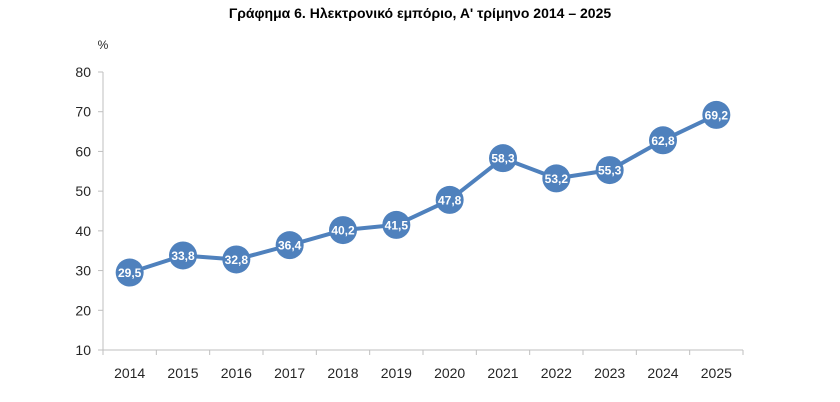 This screenshot has width=840, height=402. What do you see at coordinates (83, 112) in the screenshot?
I see `y-tick-label: 70` at bounding box center [83, 112].